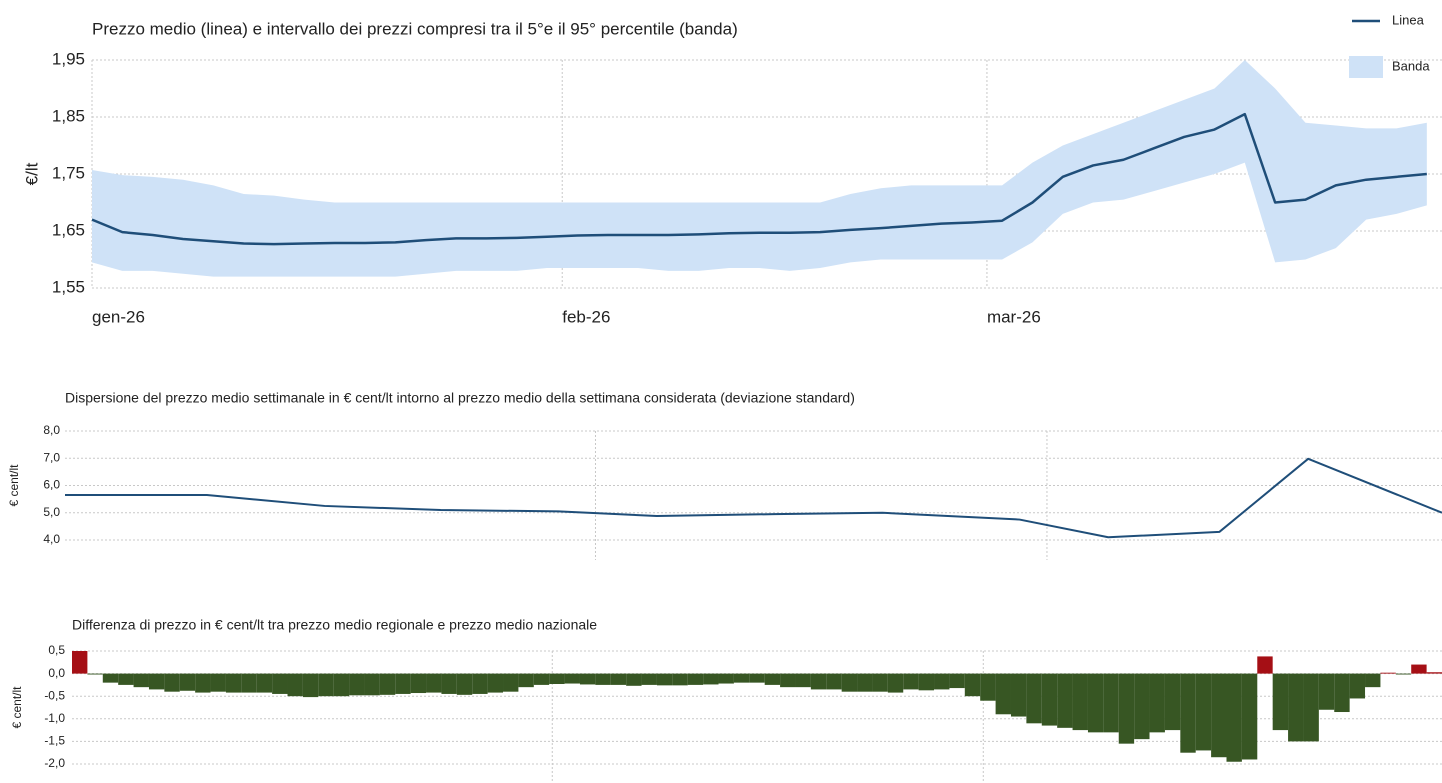  I want to click on y-tick-label: 0,0, so click(56, 673).